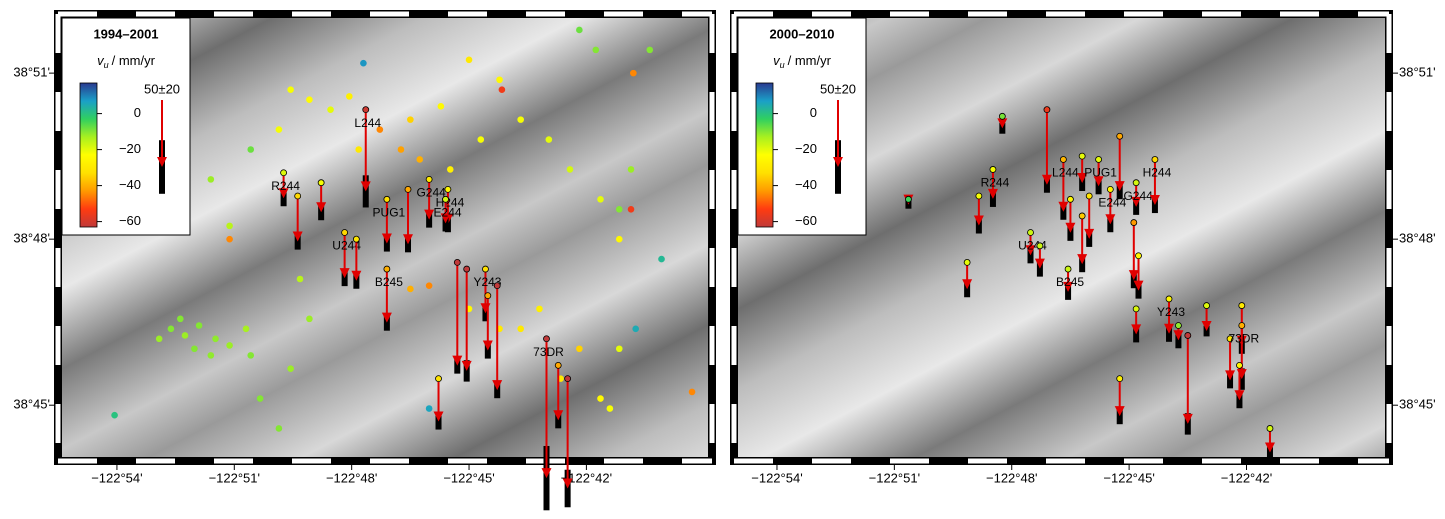  Describe the element at coordinates (126, 61) in the screenshot. I see `colorbar-label: vu / mm/yr` at that location.